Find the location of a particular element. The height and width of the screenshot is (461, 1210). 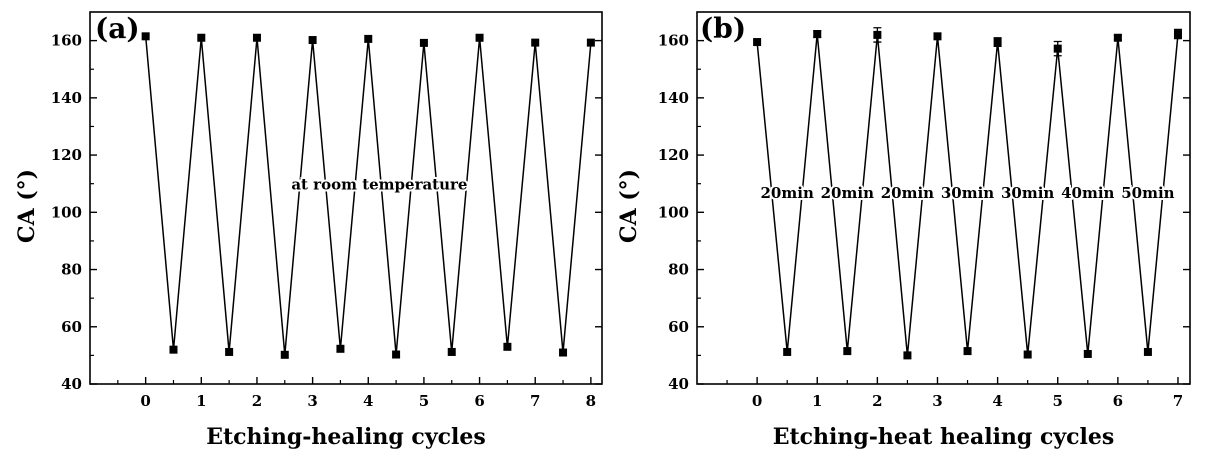

panel-label: (a) is located at coordinates (117, 28).